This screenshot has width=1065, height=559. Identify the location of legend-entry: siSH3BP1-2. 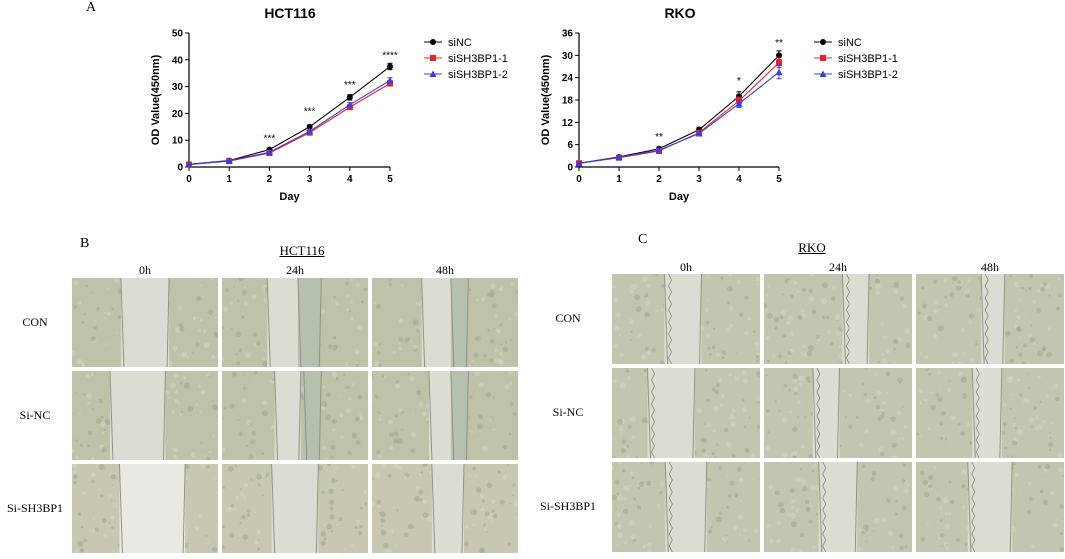
(478, 75).